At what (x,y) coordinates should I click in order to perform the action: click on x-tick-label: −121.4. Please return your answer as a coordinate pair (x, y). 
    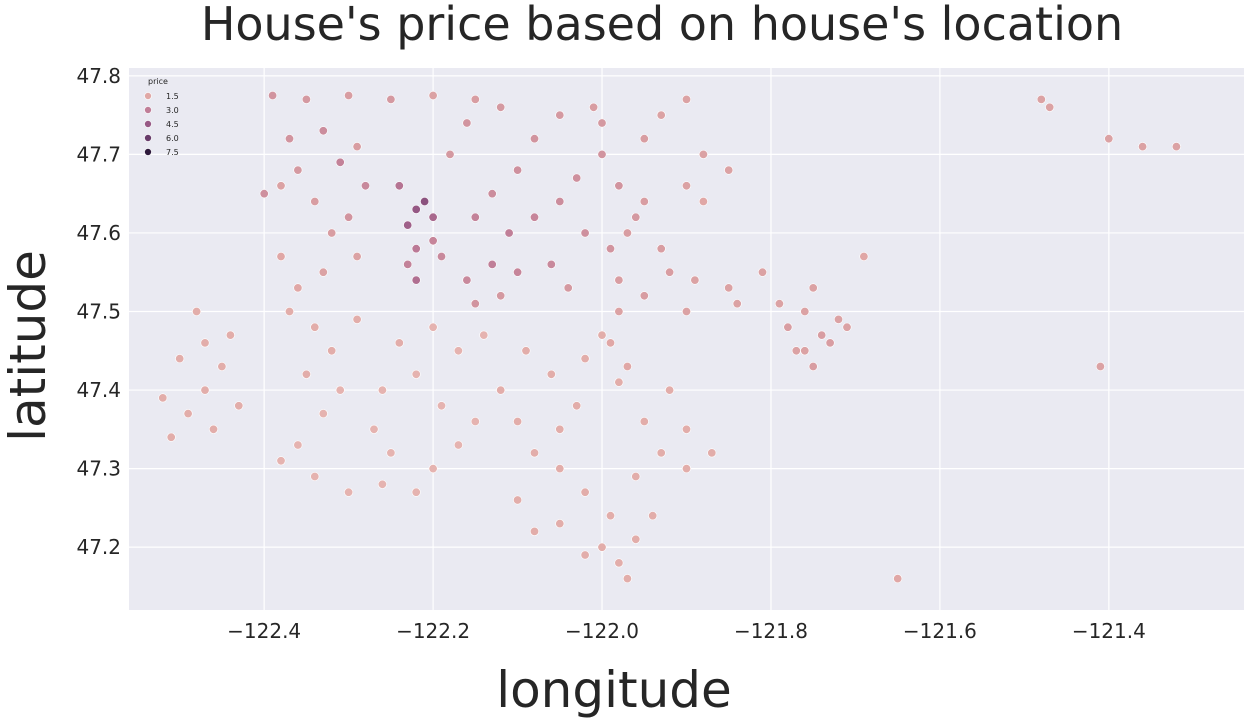
    Looking at the image, I should click on (1109, 631).